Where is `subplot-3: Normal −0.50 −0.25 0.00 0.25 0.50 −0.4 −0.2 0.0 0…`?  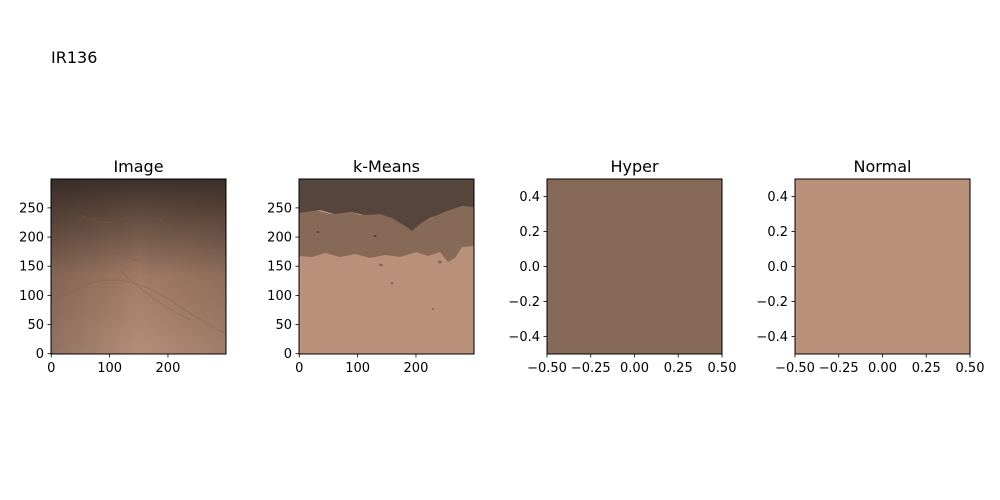
subplot-3: Normal −0.50 −0.25 0.00 0.25 0.50 −0.4 −0.2 0.0 0… is located at coordinates (870, 266).